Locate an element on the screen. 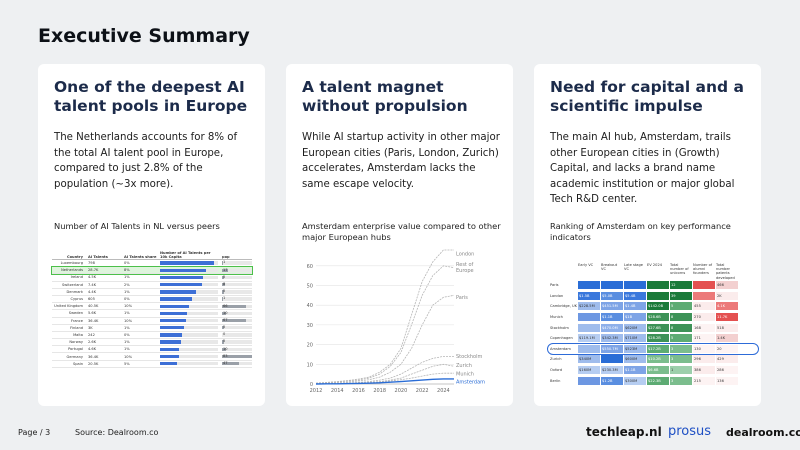  city-cell: Copenhagen is located at coordinates (561, 338).